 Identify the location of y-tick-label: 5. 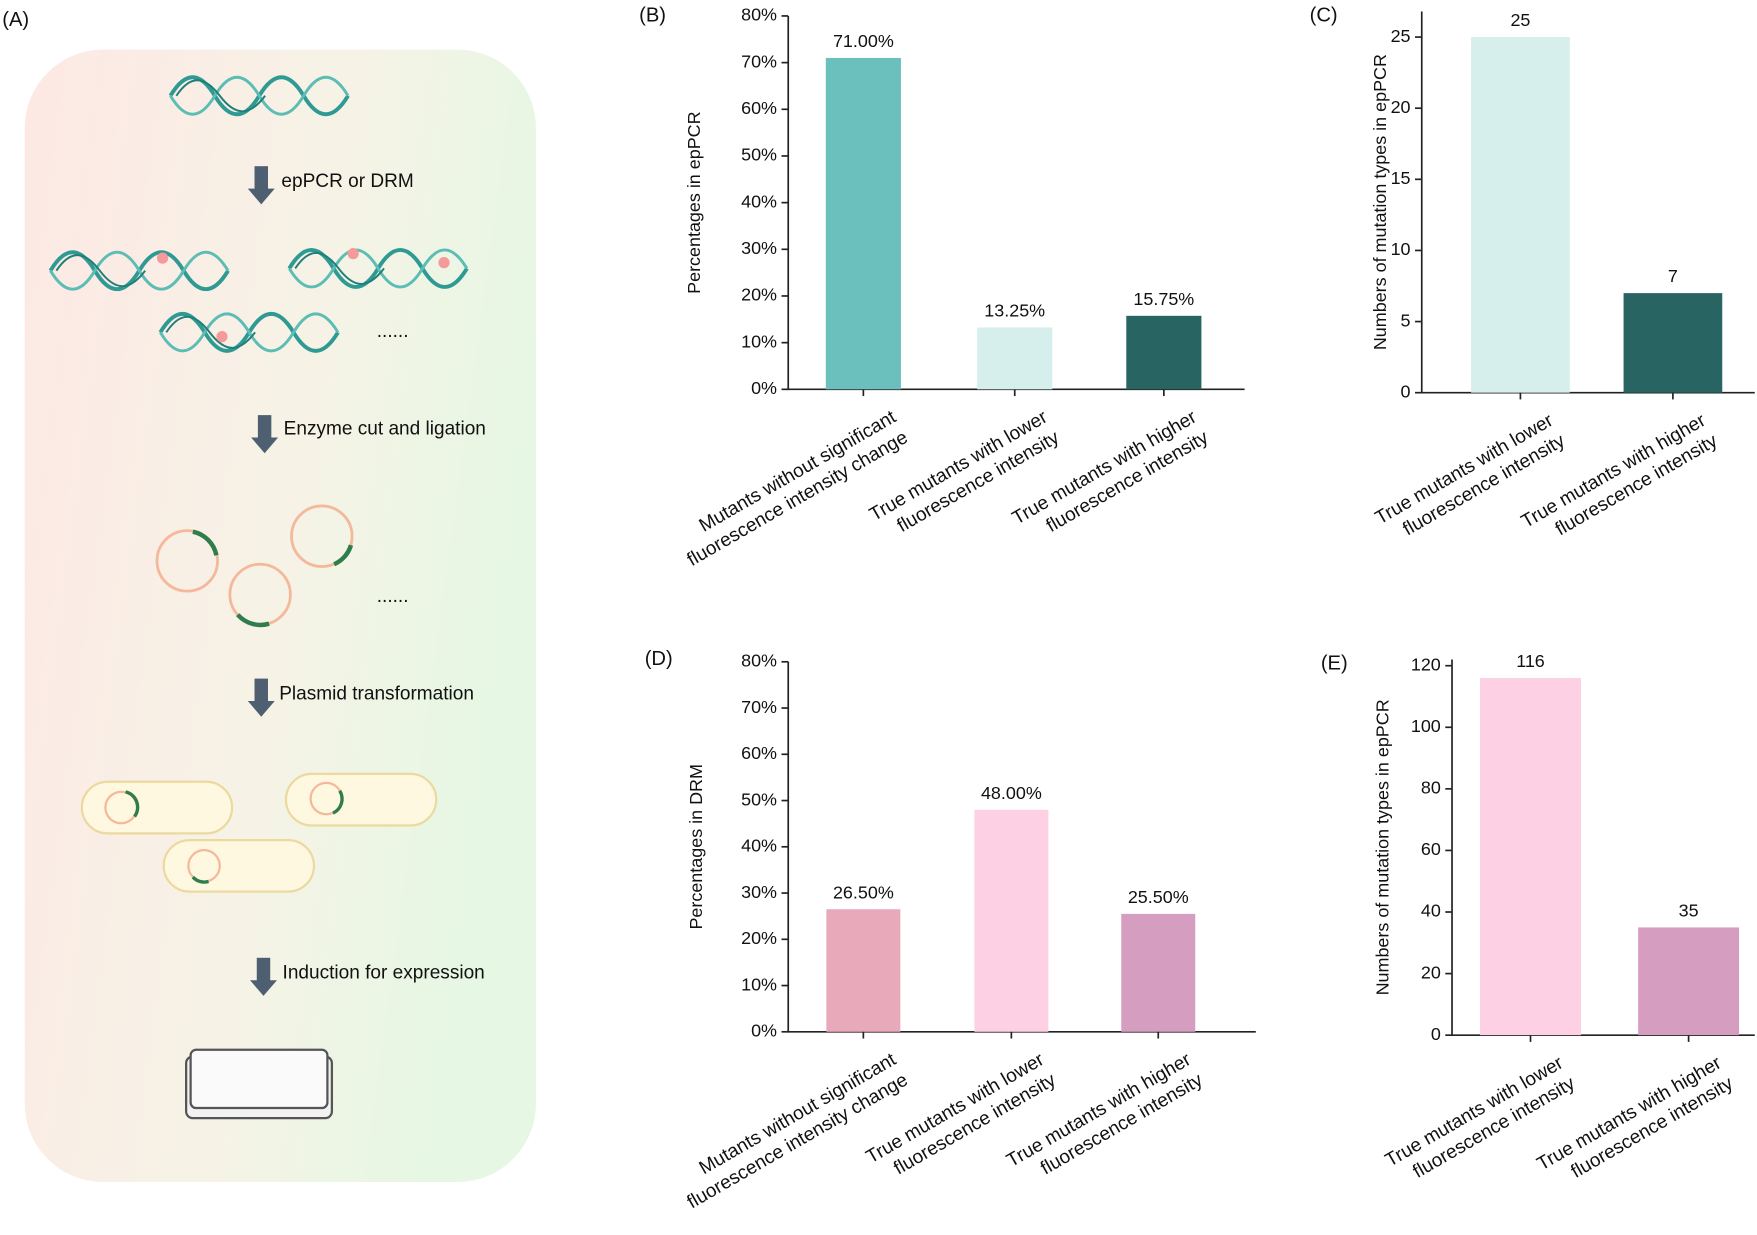
(1406, 320).